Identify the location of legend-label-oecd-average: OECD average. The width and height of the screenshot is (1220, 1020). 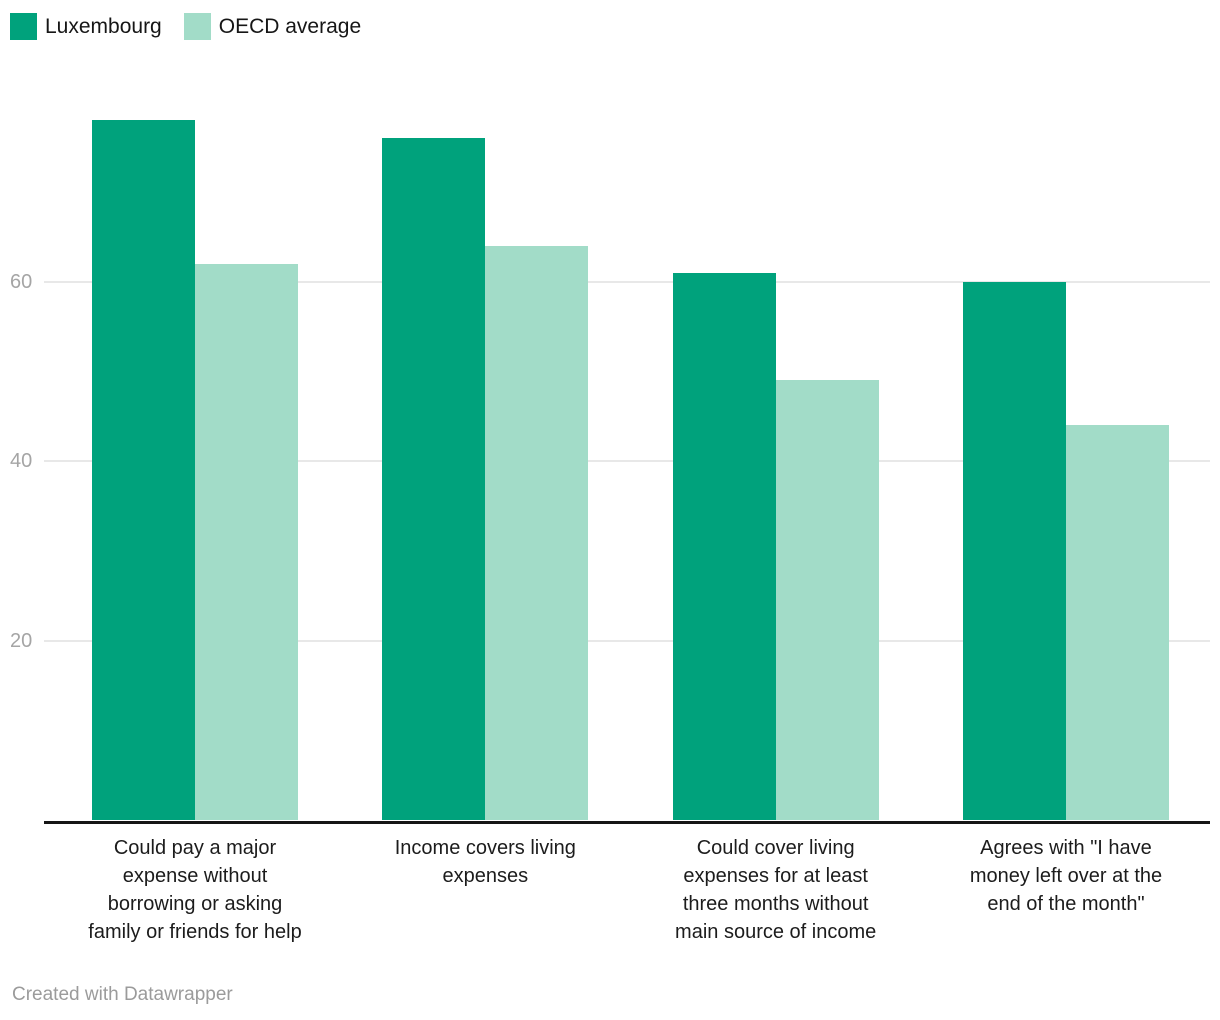
(290, 26).